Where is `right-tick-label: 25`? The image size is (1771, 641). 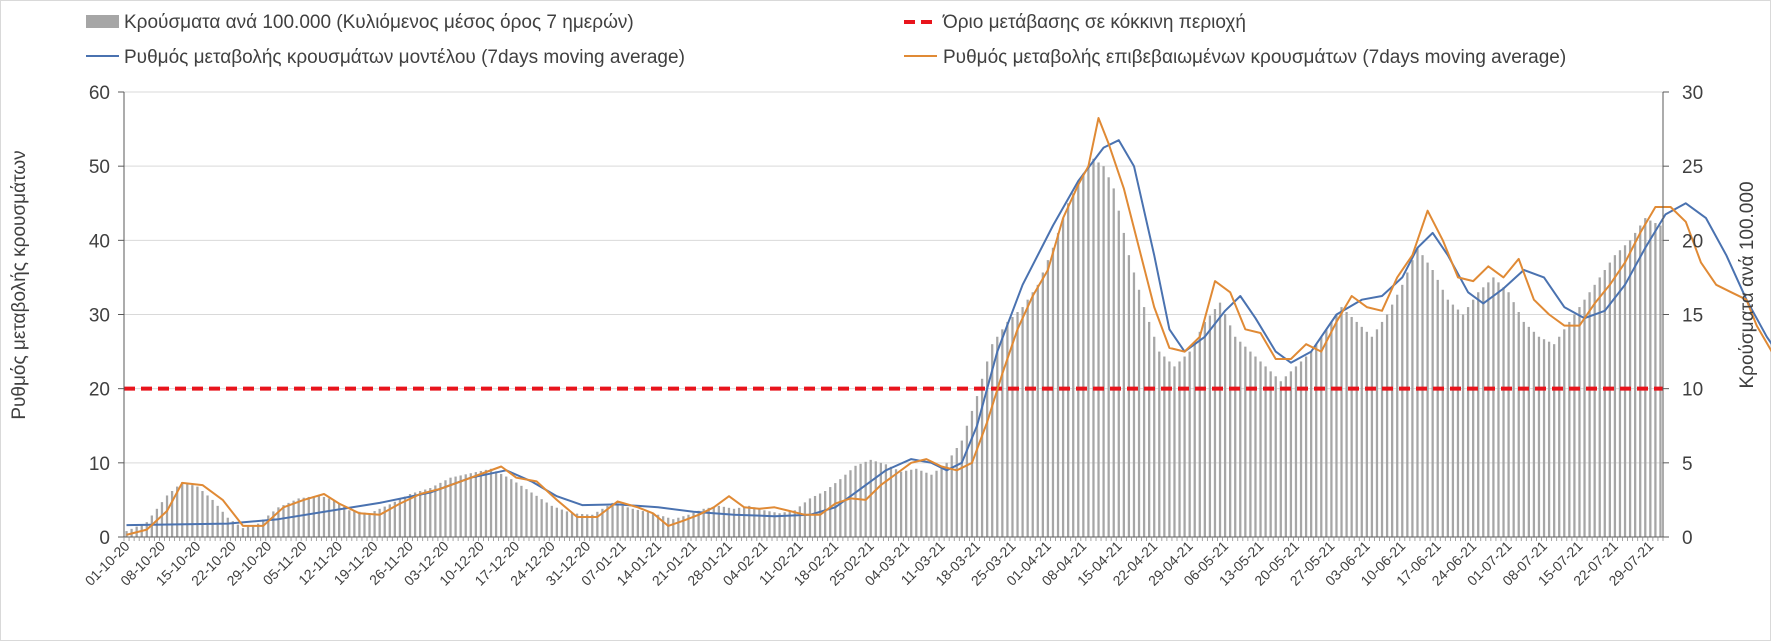 right-tick-label: 25 is located at coordinates (1692, 167).